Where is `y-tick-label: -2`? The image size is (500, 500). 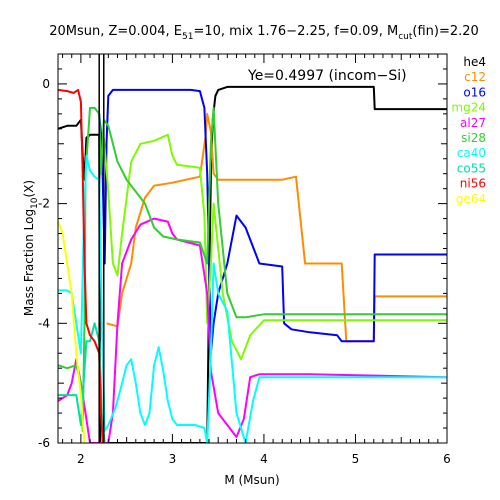 y-tick-label: -2 is located at coordinates (44, 204).